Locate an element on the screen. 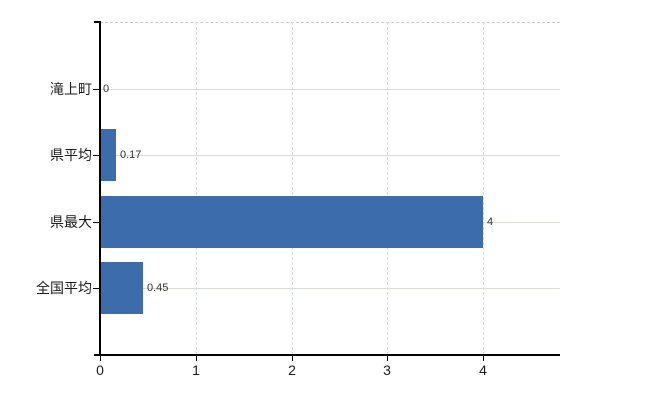 This screenshot has height=400, width=650. y-axis-top-tick is located at coordinates (97, 22).